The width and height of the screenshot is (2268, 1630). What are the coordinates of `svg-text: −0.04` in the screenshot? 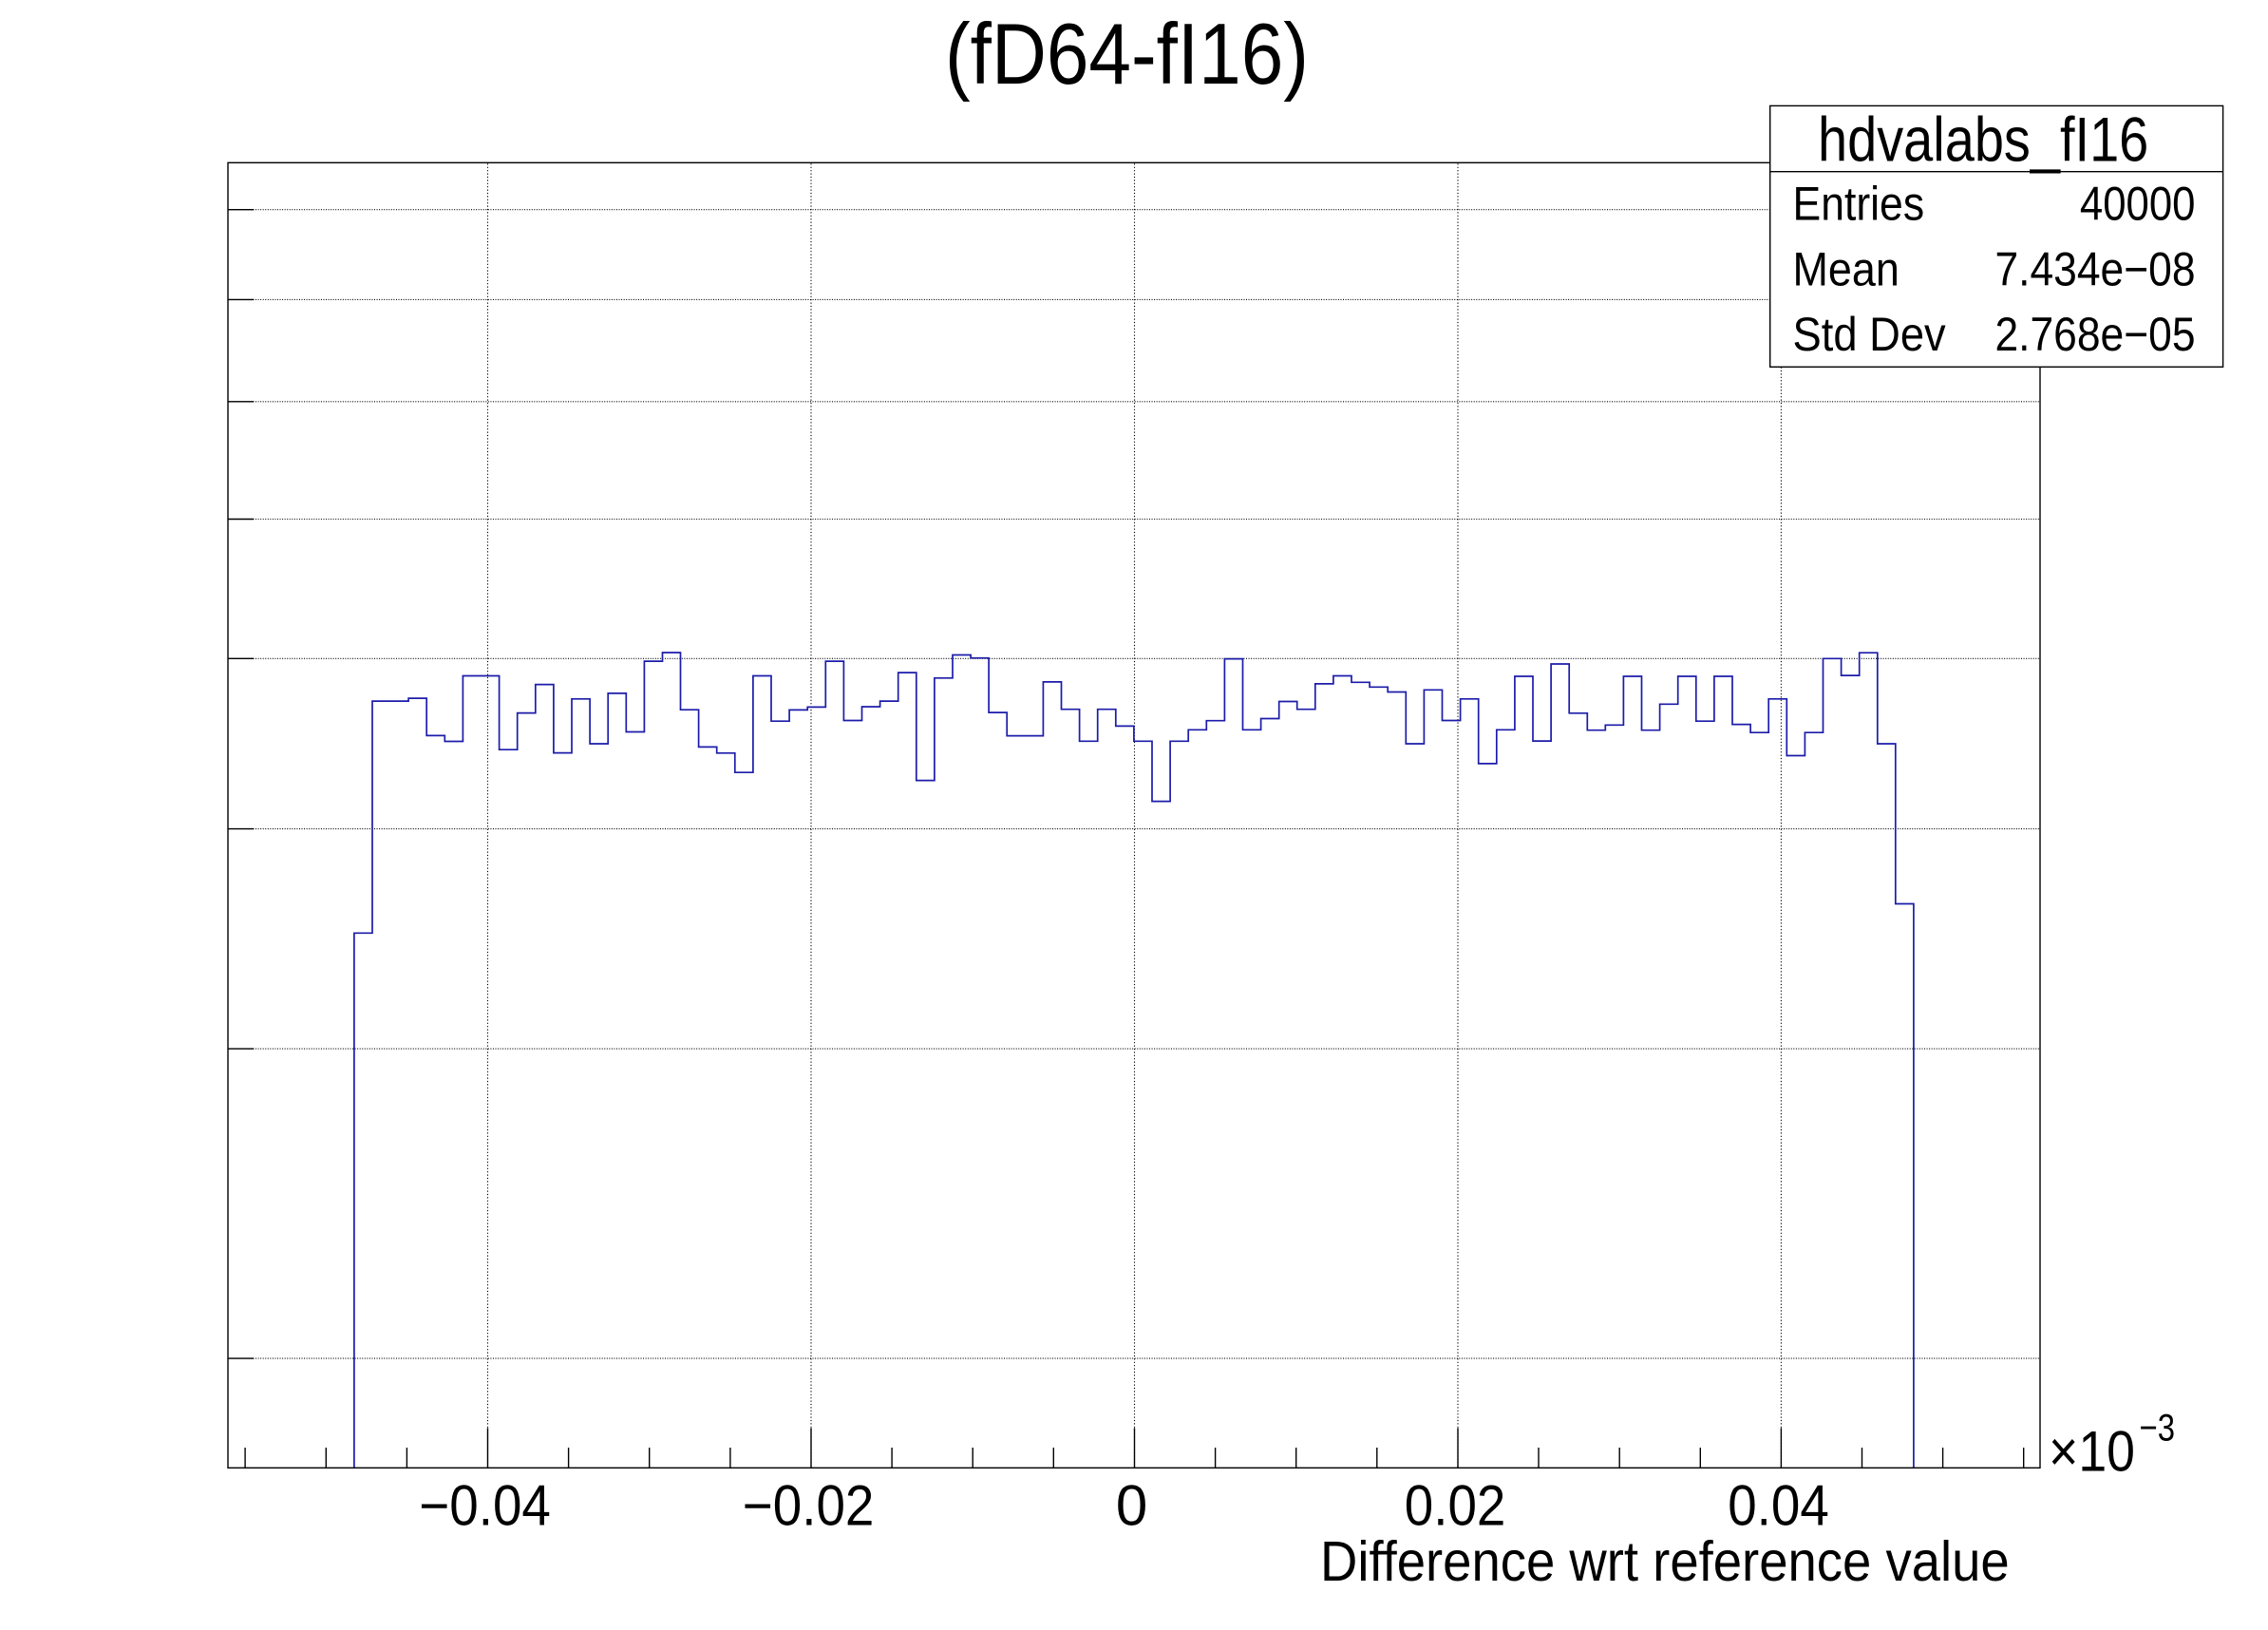 It's located at (485, 1506).